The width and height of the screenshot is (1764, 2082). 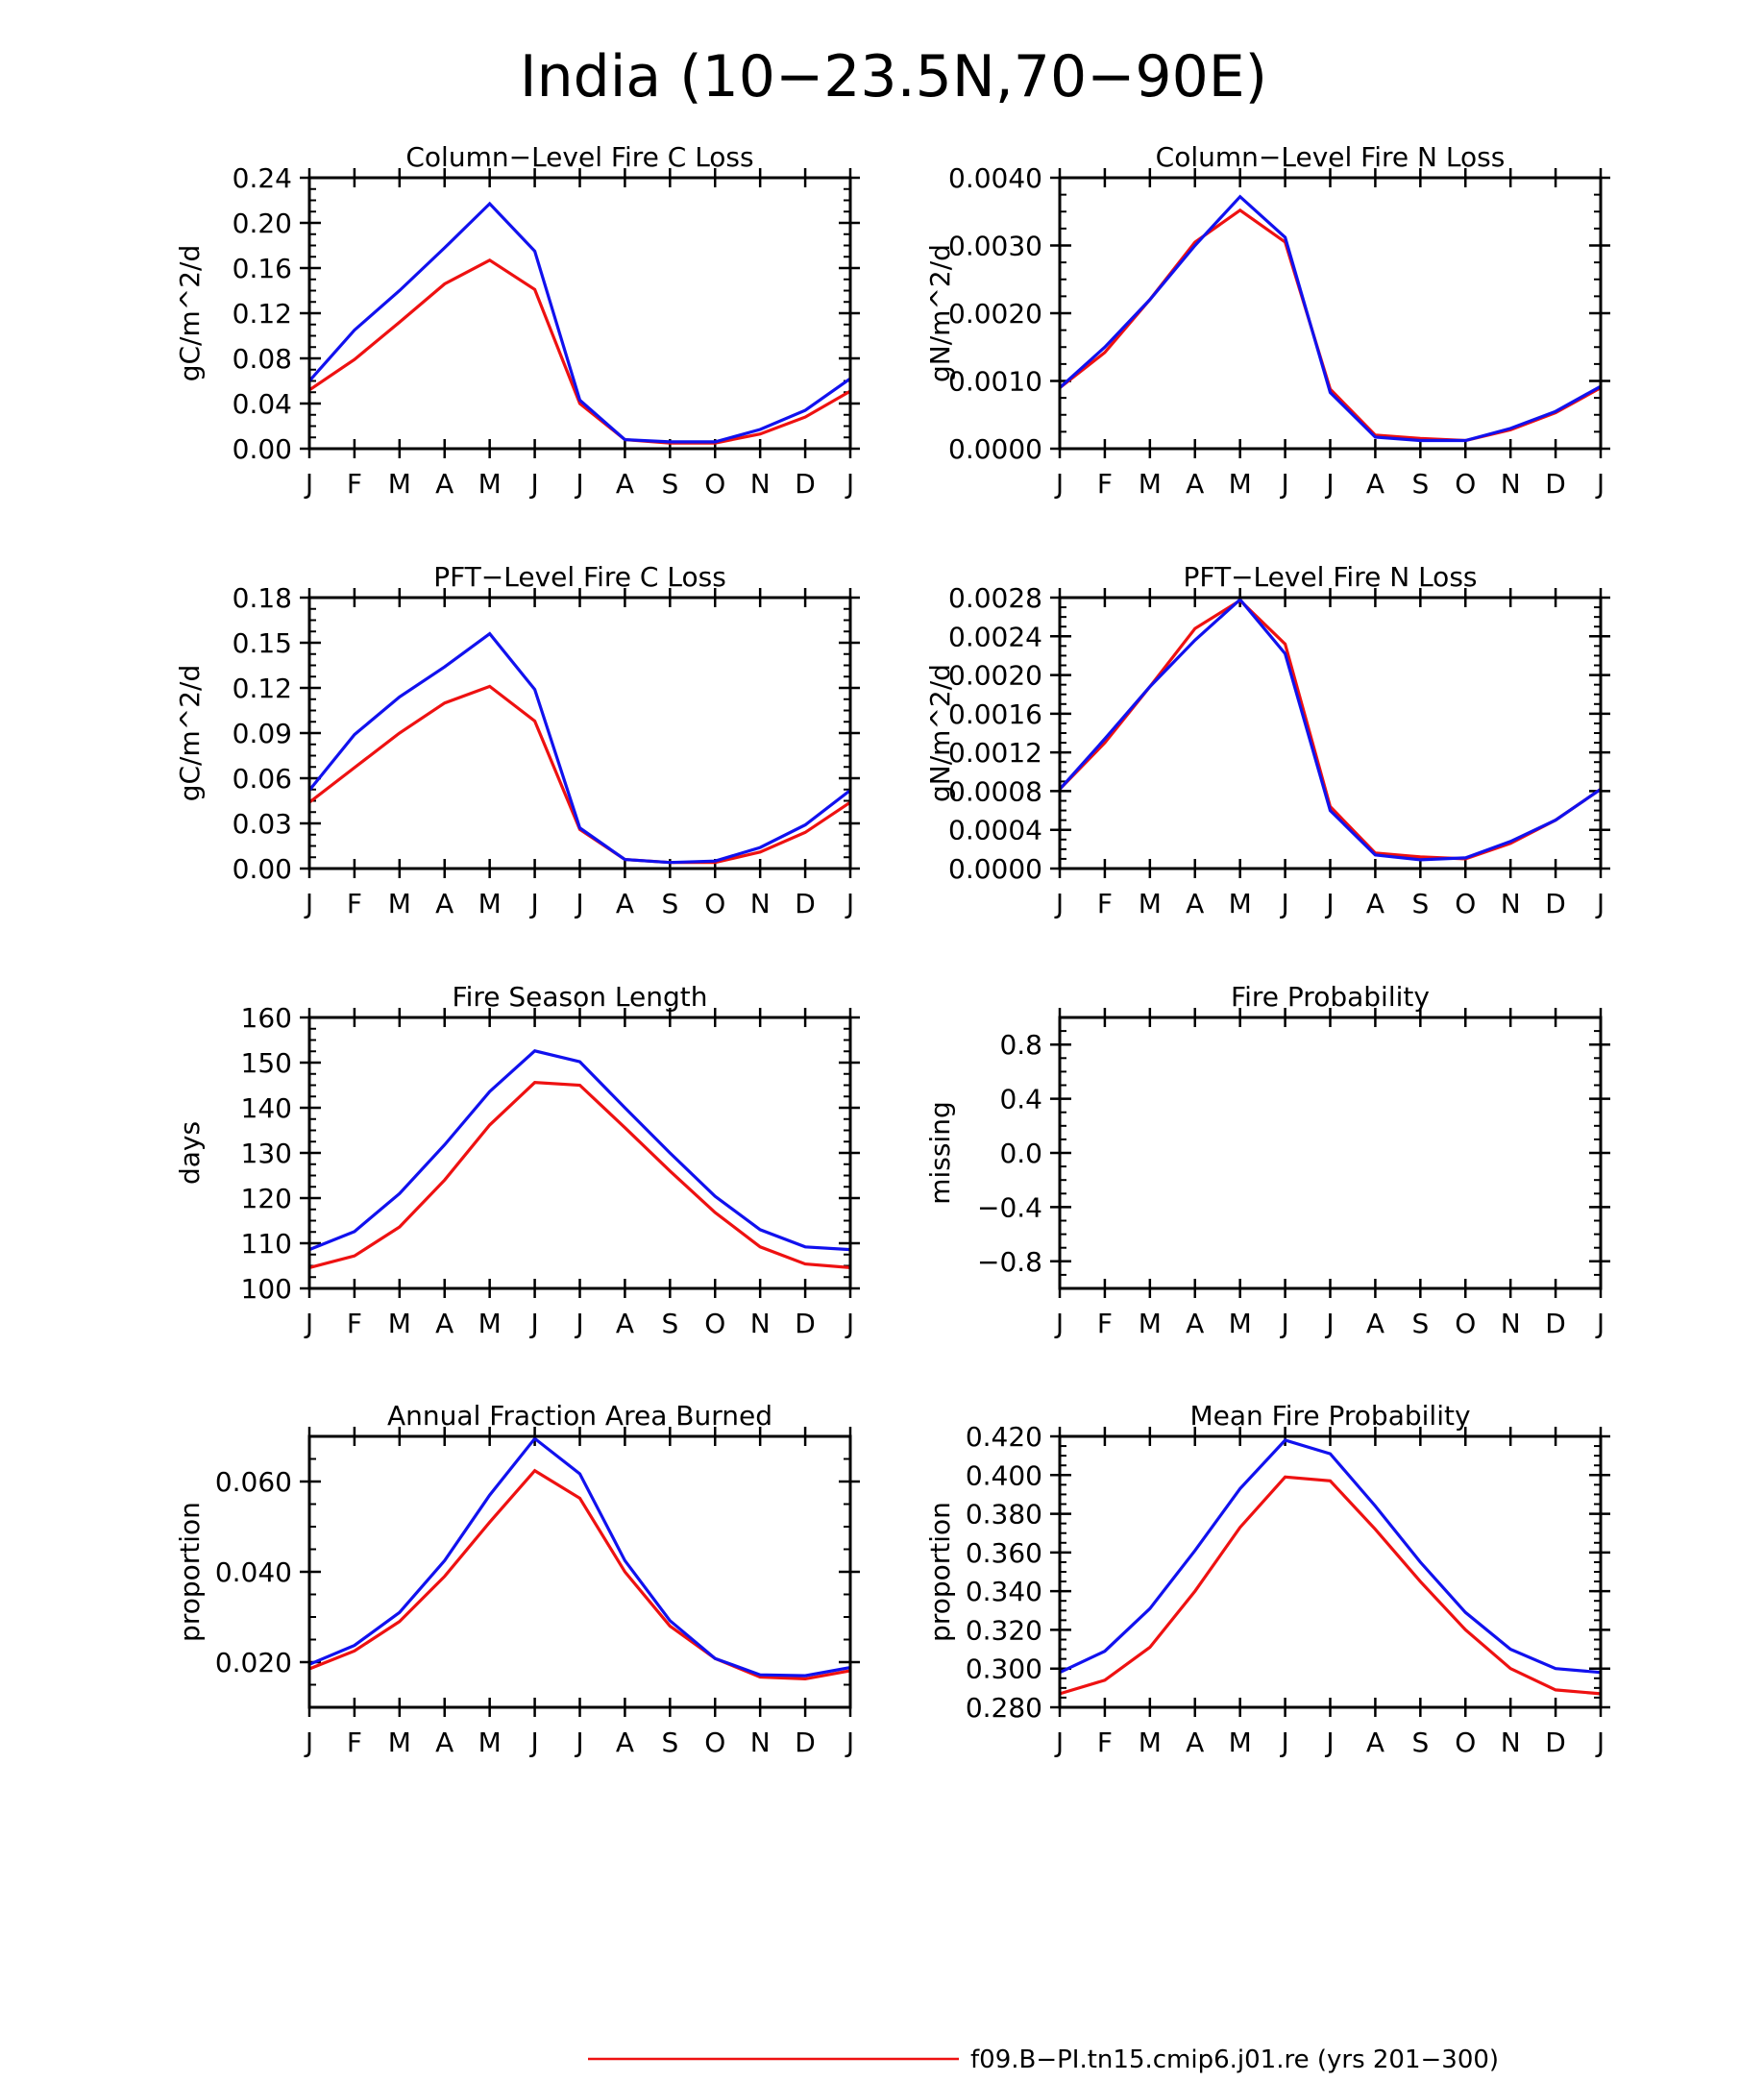 I want to click on y-tick-label: 0.380, so click(x=1004, y=1515).